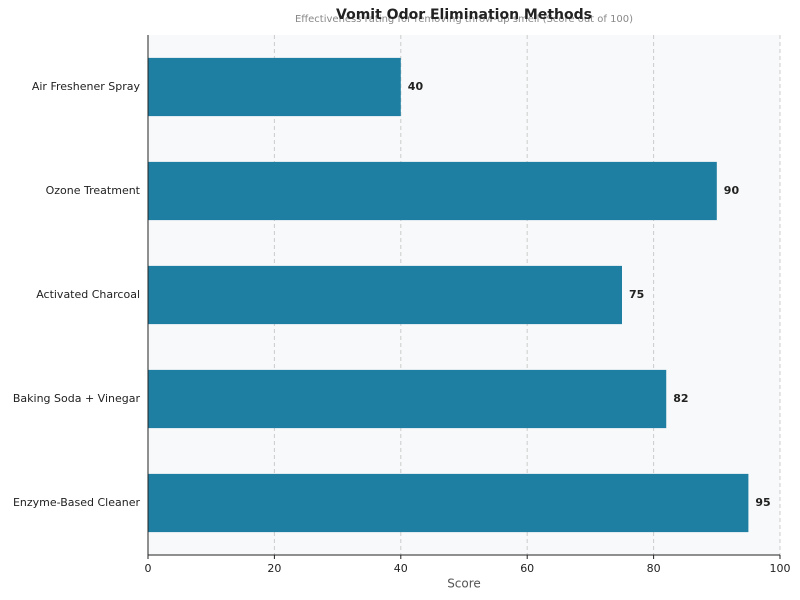 The image size is (800, 600). Describe the element at coordinates (93, 190) in the screenshot. I see `y-tick-label: Ozone Treatment` at that location.